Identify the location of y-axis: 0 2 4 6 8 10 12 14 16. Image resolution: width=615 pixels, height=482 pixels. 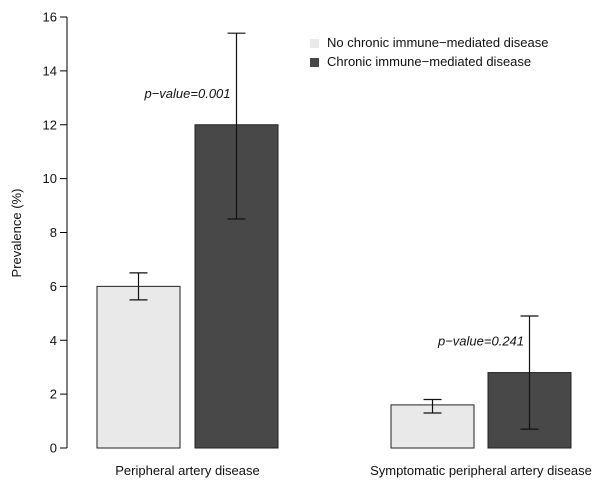
(55, 233).